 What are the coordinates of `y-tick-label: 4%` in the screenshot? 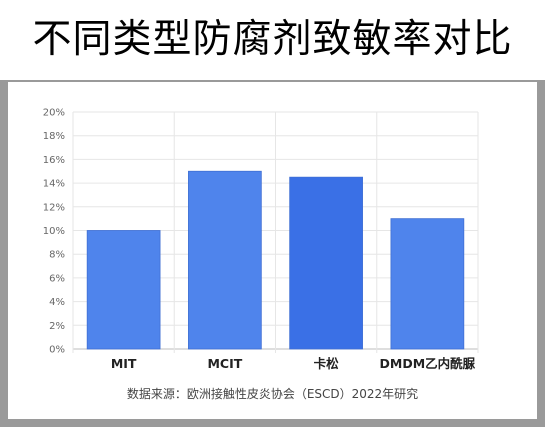 It's located at (57, 302).